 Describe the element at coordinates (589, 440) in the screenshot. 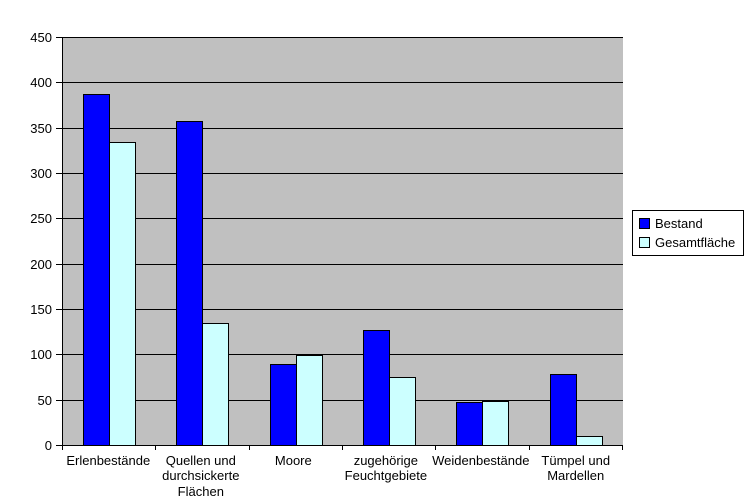

I see `bar-gesamtfläche-5` at that location.